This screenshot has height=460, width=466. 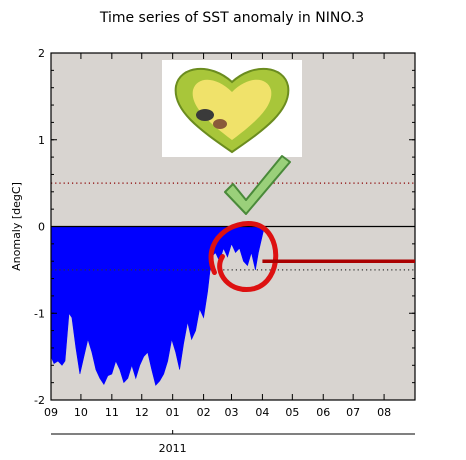 What do you see at coordinates (243, 257) in the screenshot?
I see `red-circle-annotation` at bounding box center [243, 257].